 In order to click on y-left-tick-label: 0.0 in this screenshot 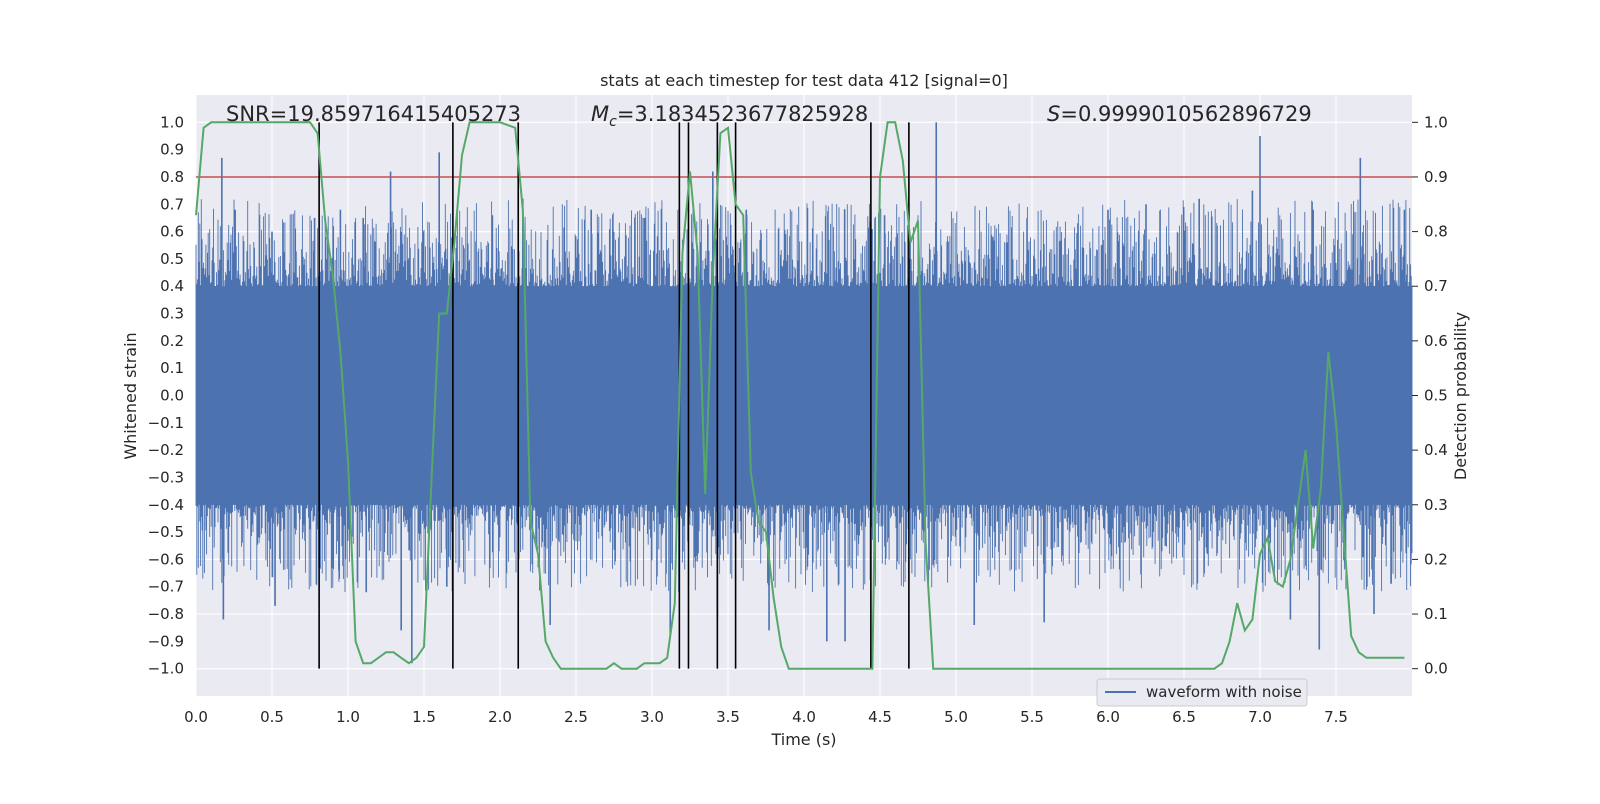, I will do `click(172, 396)`.